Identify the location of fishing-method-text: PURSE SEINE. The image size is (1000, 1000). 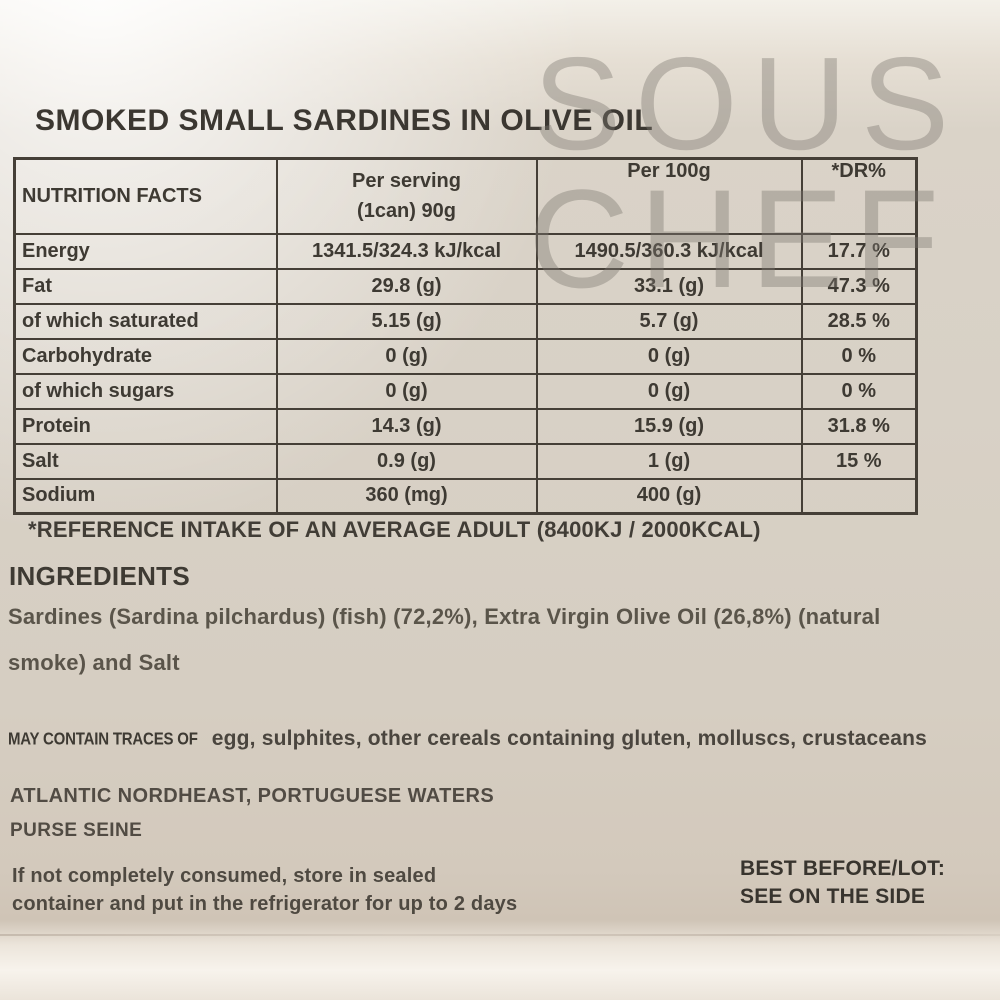
(76, 830).